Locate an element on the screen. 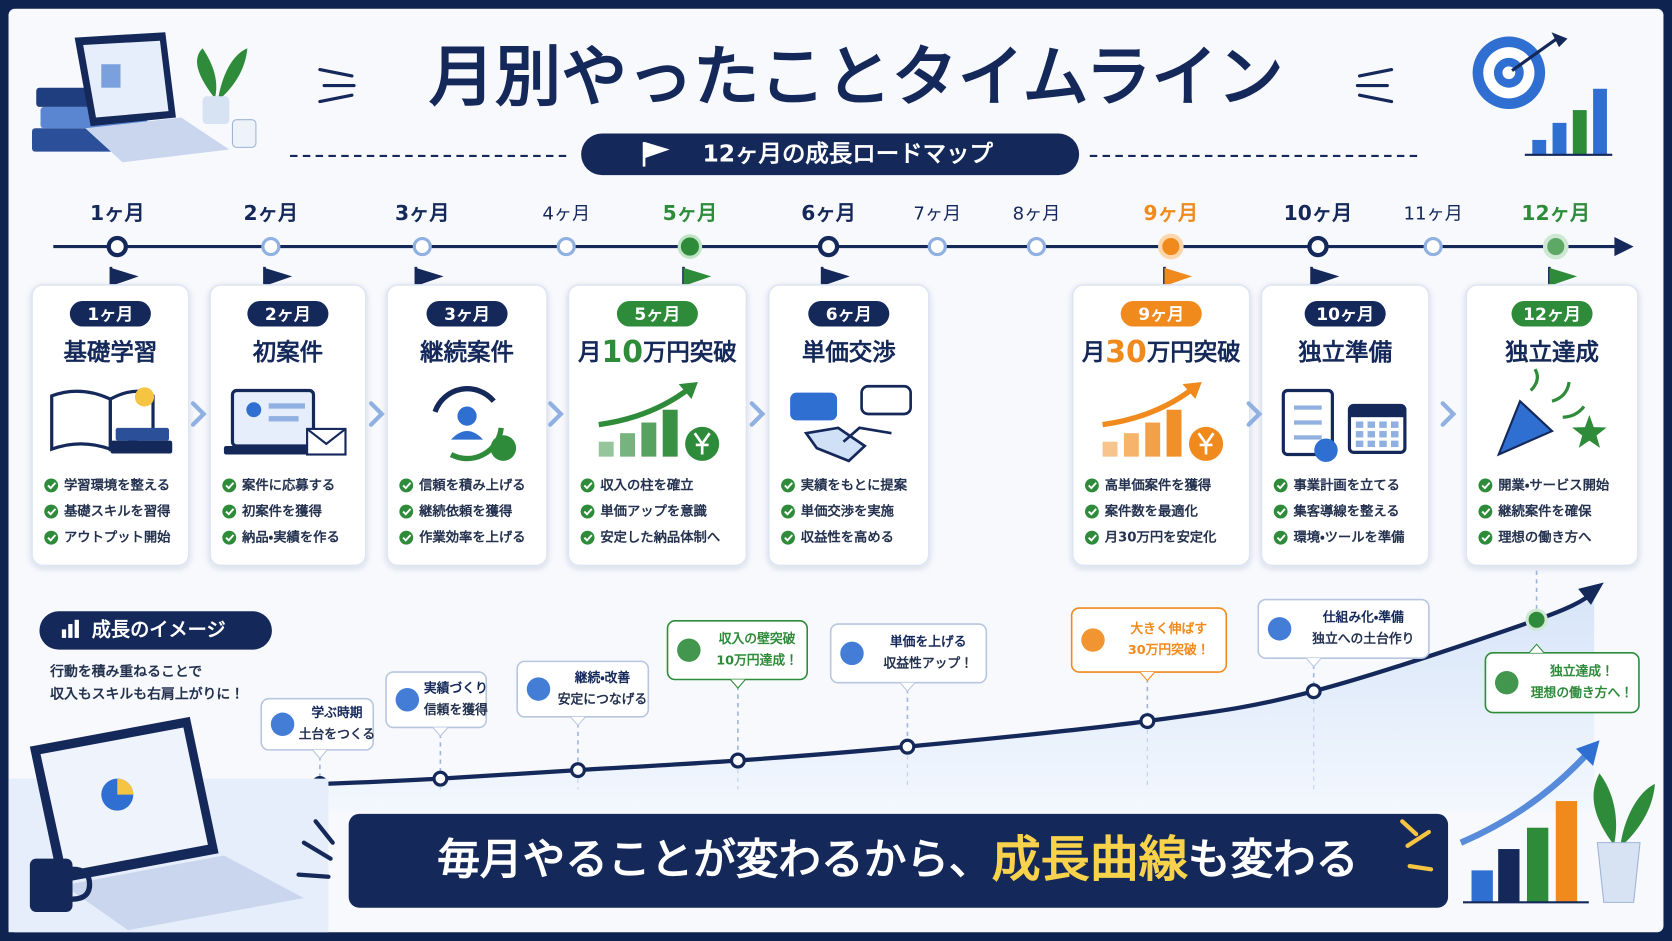 This screenshot has width=1672, height=941. icon-person-body is located at coordinates (467, 435).